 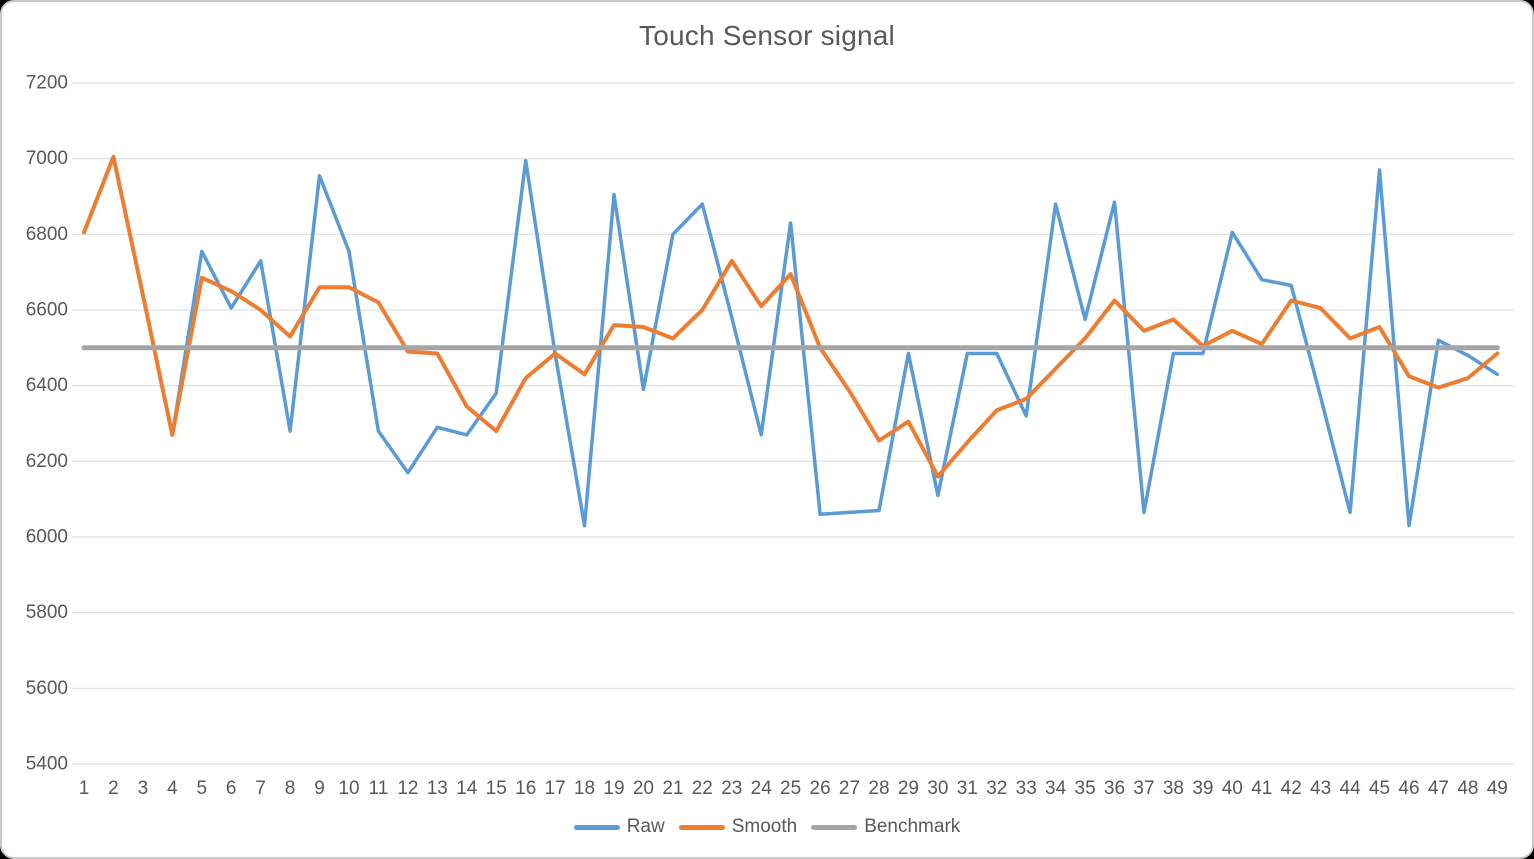 I want to click on x-axis-tick-label: 42, so click(x=1291, y=788).